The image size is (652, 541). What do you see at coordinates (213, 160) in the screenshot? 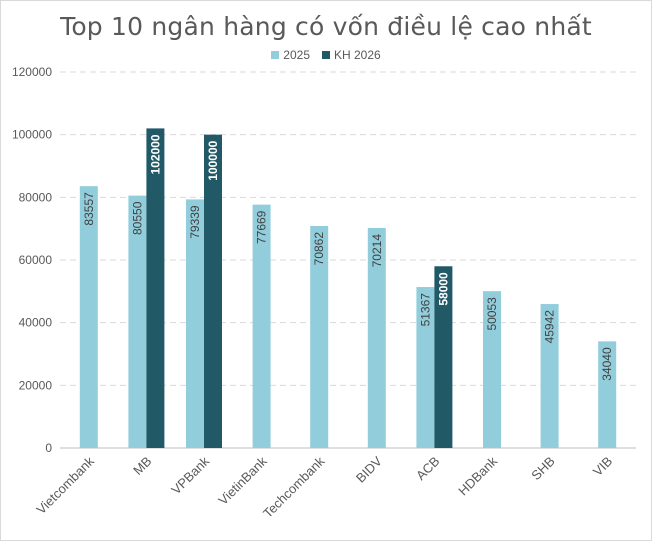
I see `data-label: 100000` at bounding box center [213, 160].